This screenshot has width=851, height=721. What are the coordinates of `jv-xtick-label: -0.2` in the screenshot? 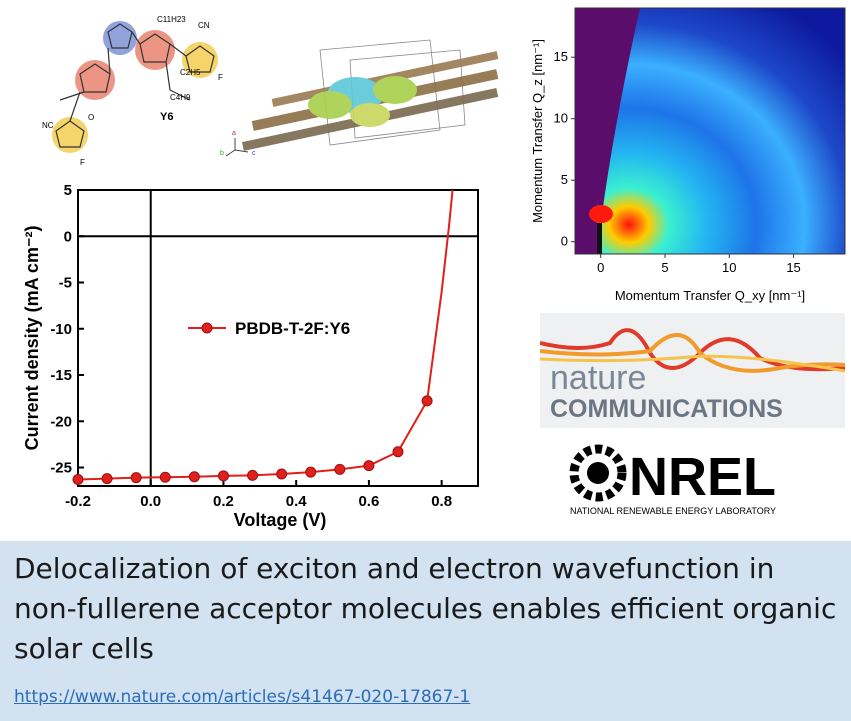 It's located at (78, 501).